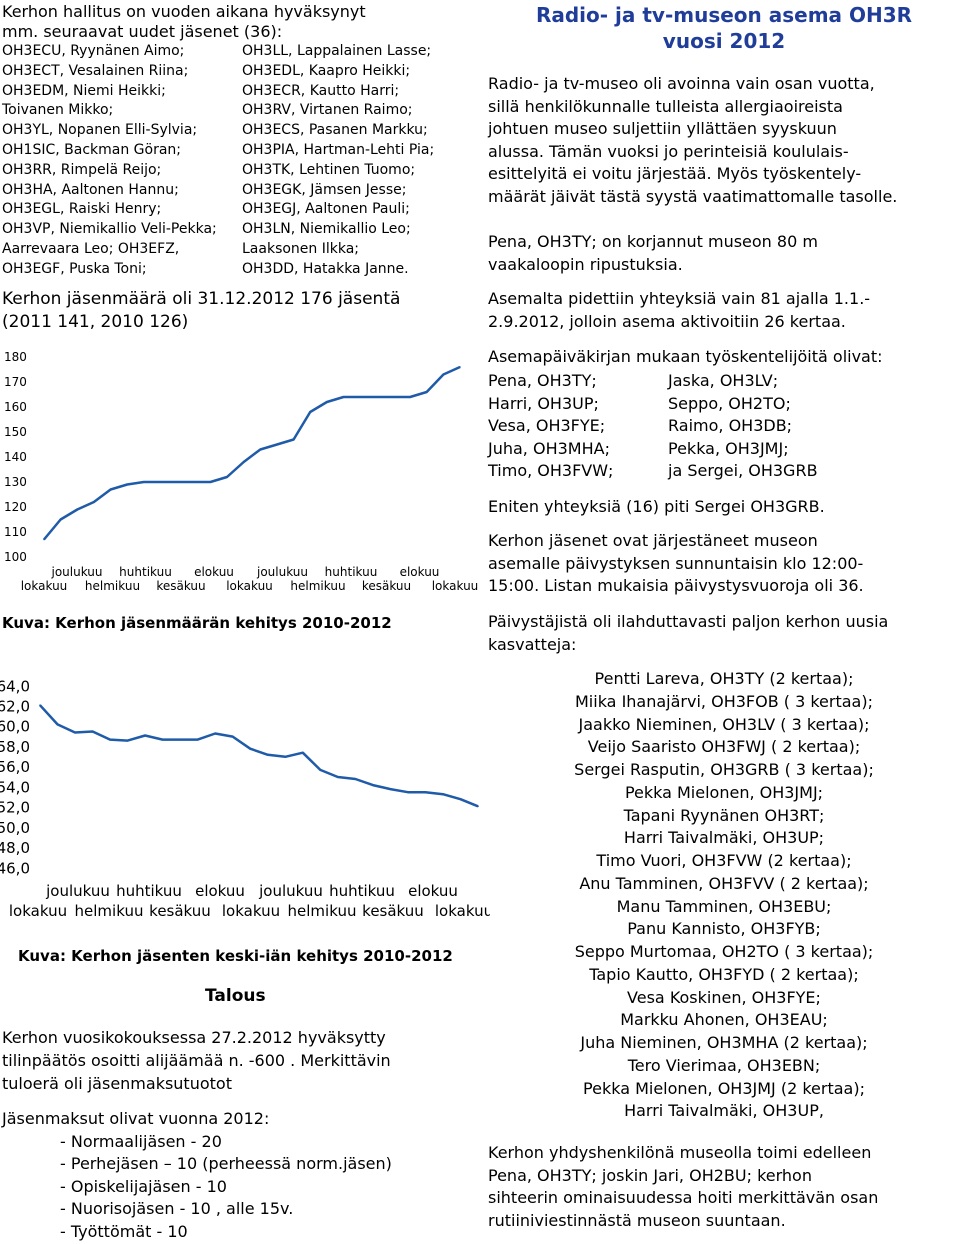 The height and width of the screenshot is (1244, 960). I want to click on volunteer-entry: Veijo Saaristo OH3FWJ ( 2 kertaa);, so click(724, 747).